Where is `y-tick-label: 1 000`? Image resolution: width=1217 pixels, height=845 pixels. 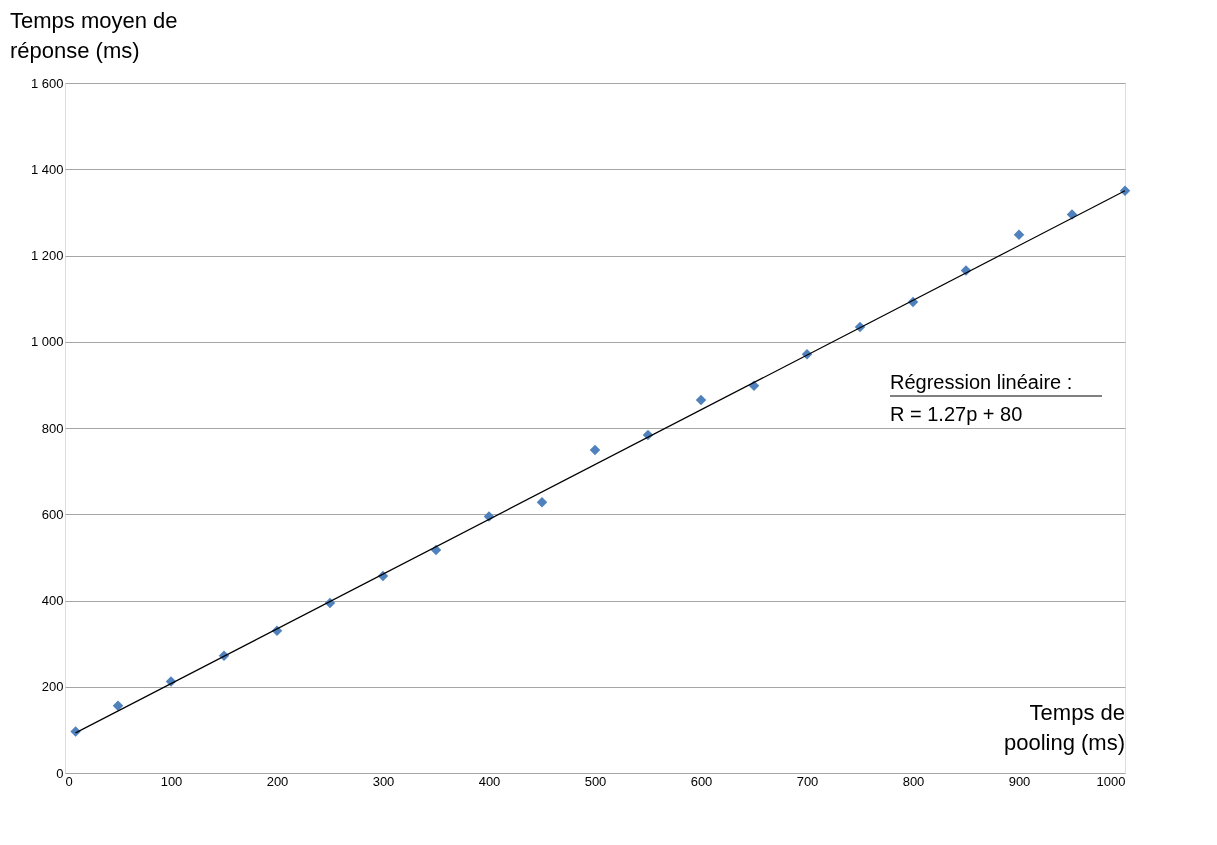
y-tick-label: 1 000 is located at coordinates (47, 342).